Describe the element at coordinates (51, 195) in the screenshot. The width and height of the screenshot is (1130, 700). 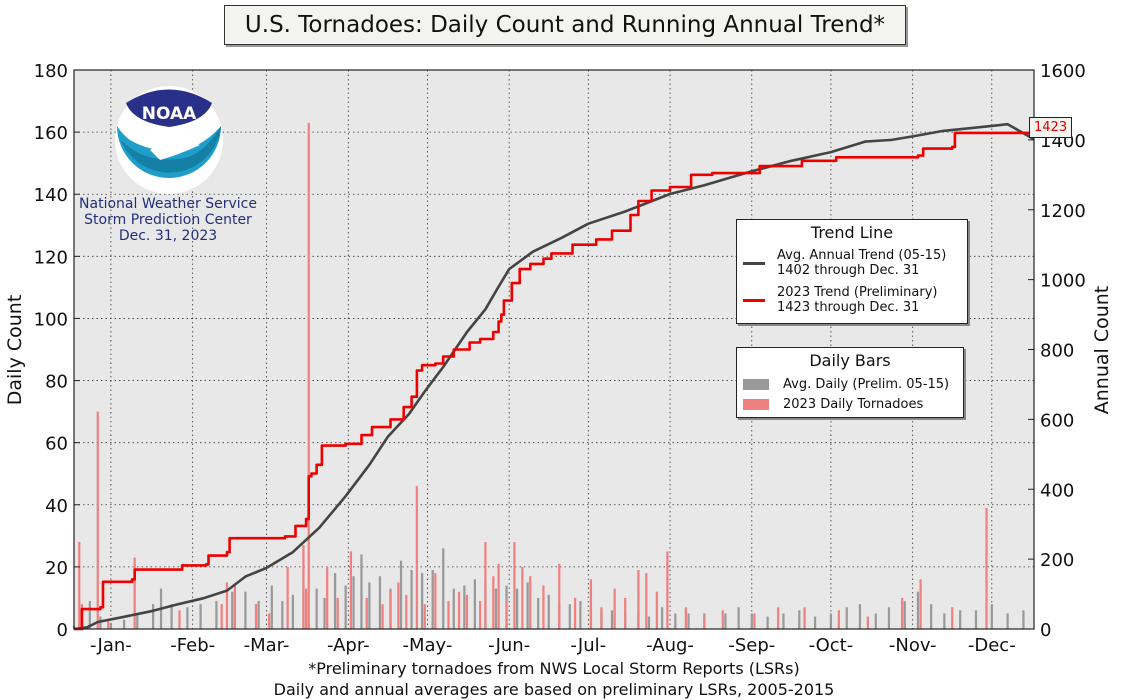
I see `y-tick-label: 140` at that location.